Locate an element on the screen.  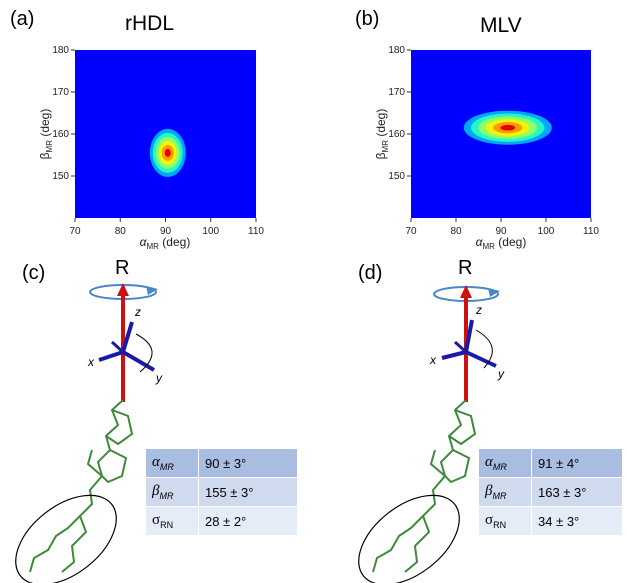
param-value: 34 ± 3° is located at coordinates (577, 521).